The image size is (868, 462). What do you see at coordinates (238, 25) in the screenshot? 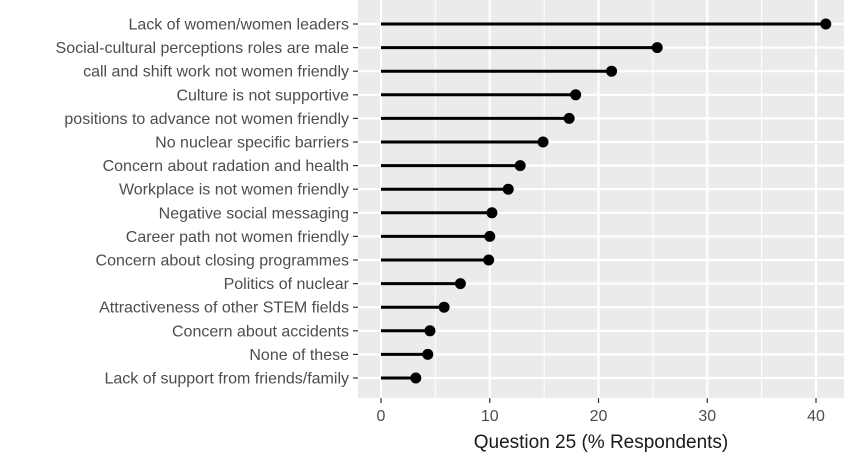
I see `category-label: Lack of women/women leaders` at bounding box center [238, 25].